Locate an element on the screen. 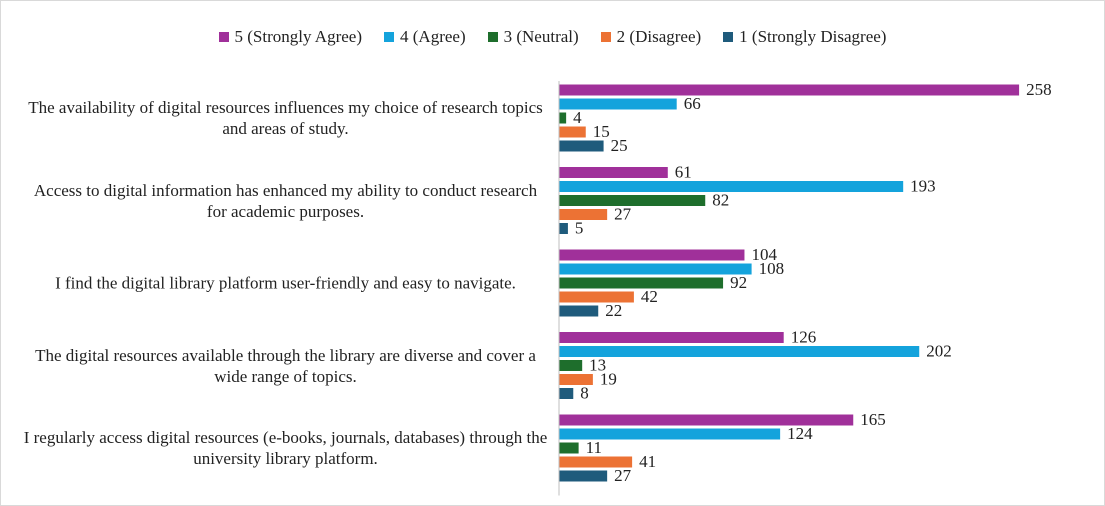  value-label: 165 is located at coordinates (873, 419).